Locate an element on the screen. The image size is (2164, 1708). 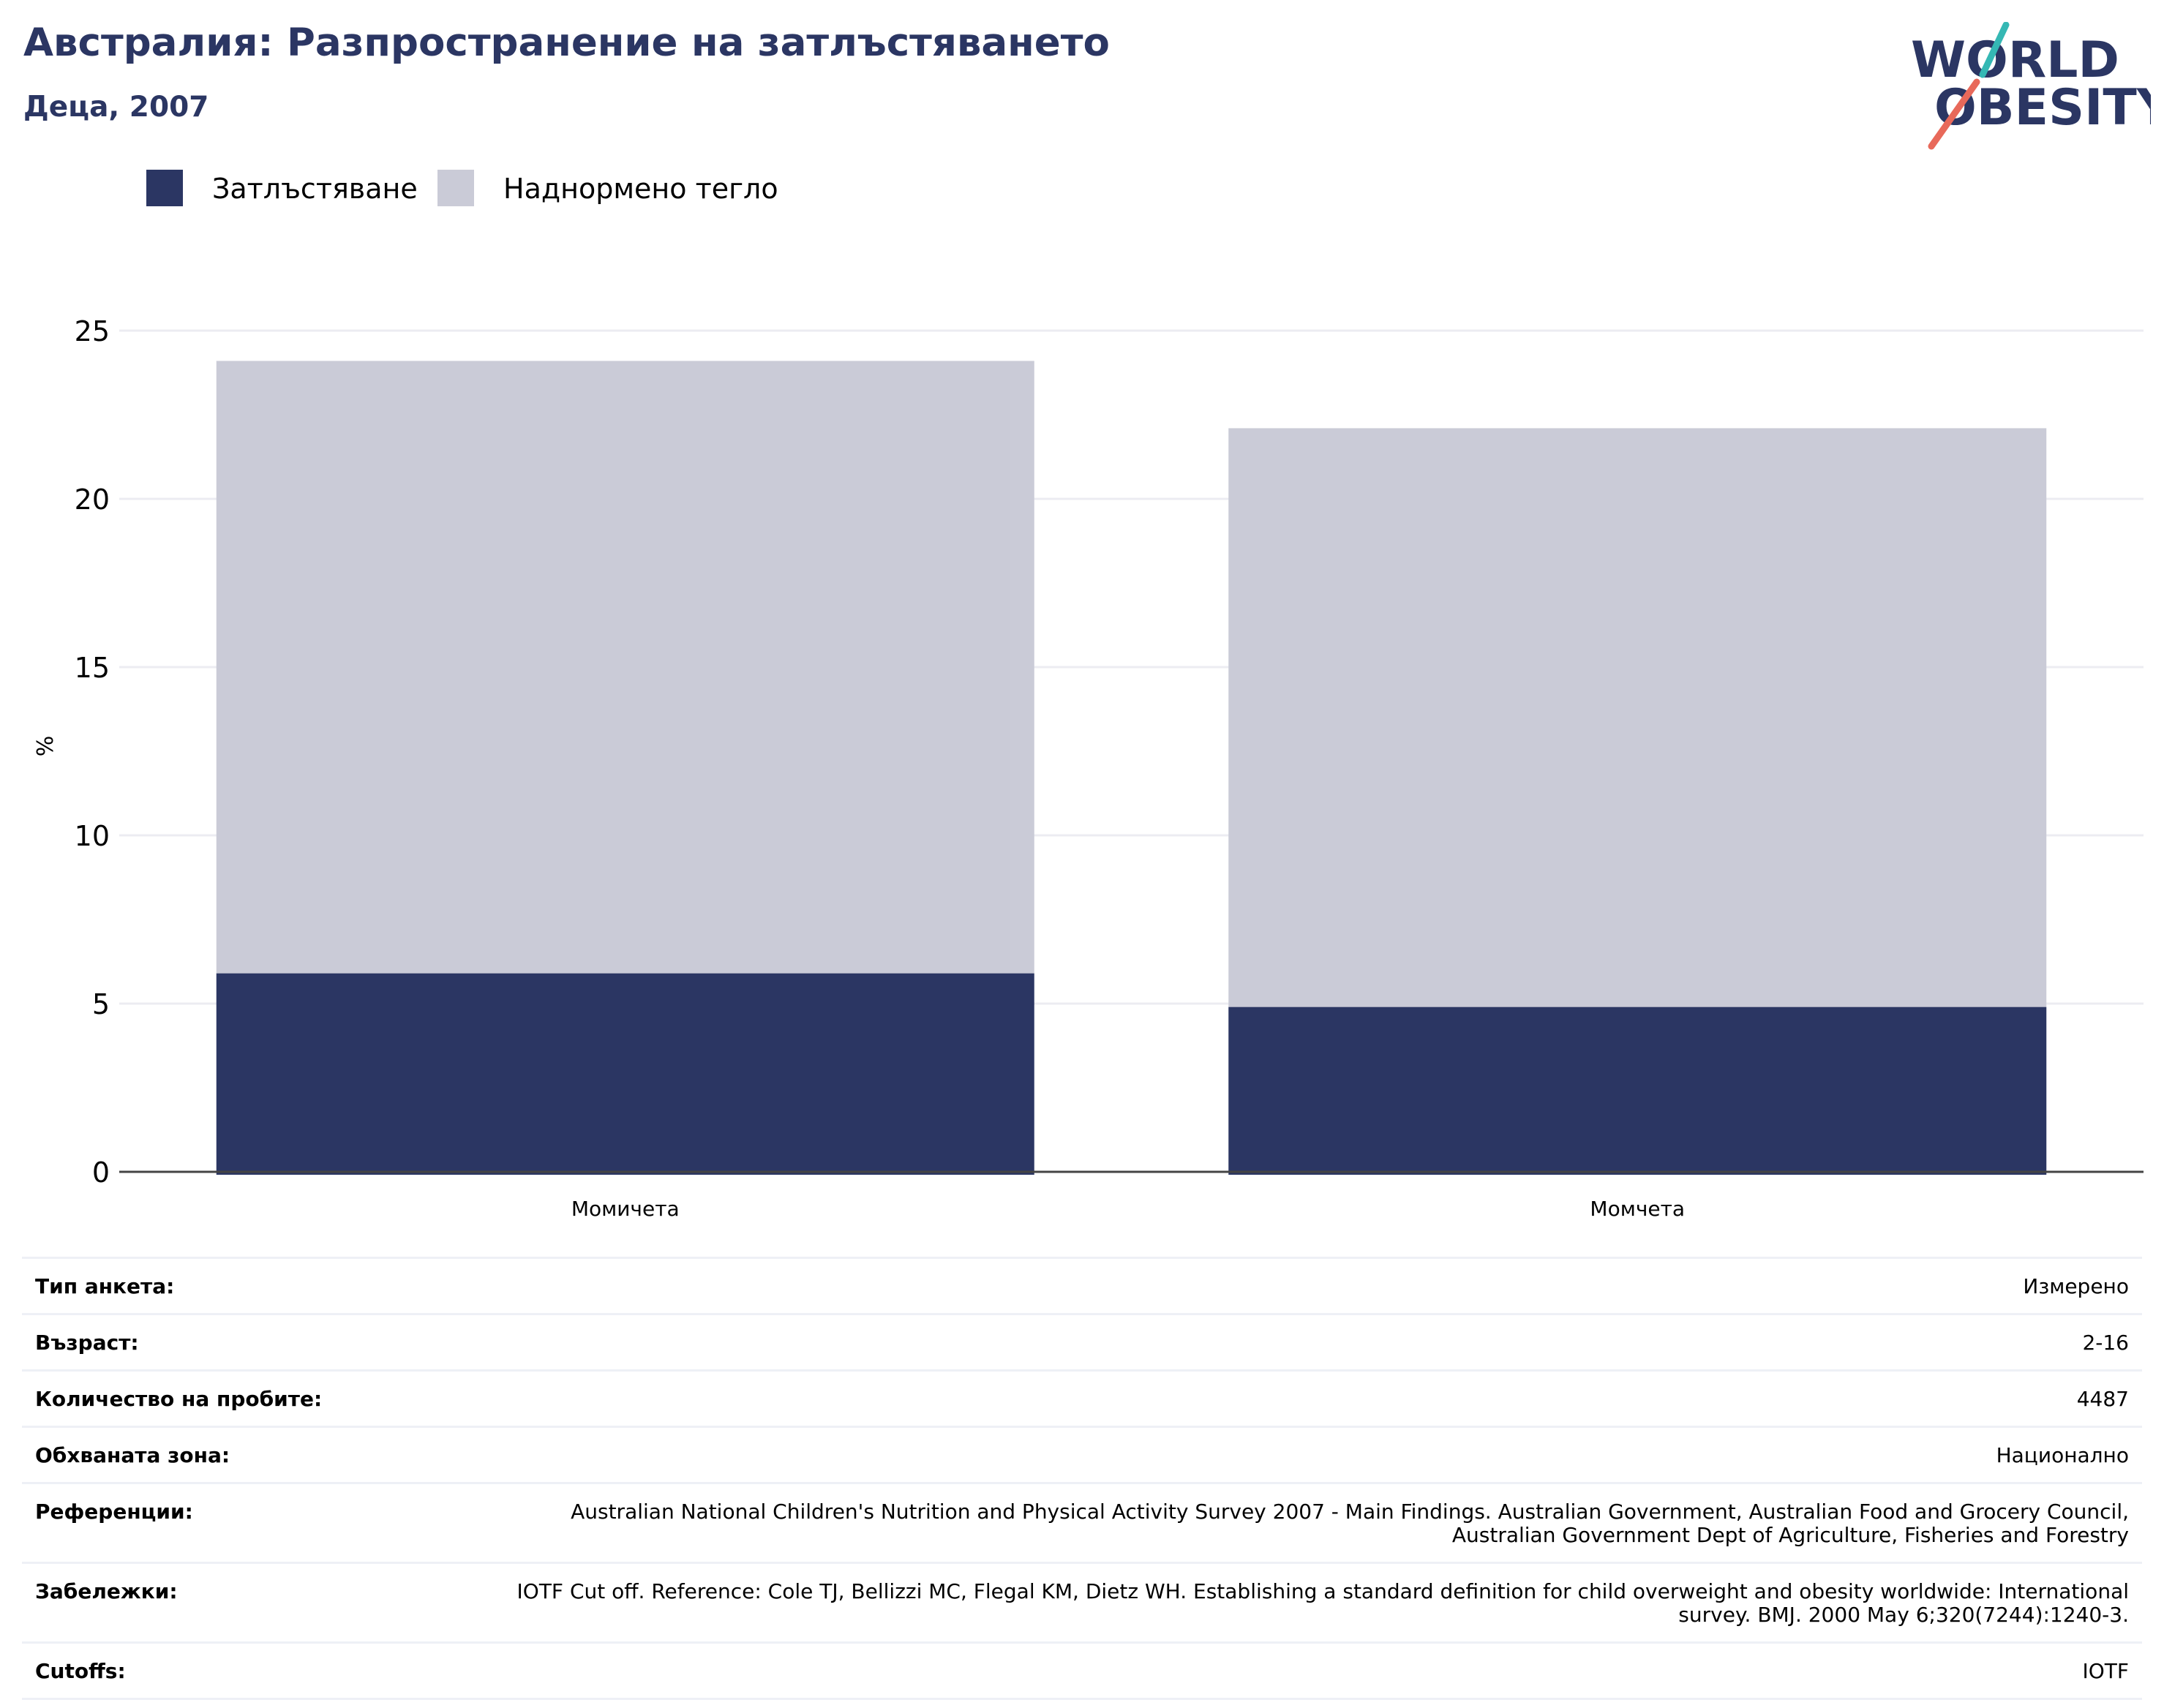
legend-swatch-overweight is located at coordinates (455, 188).